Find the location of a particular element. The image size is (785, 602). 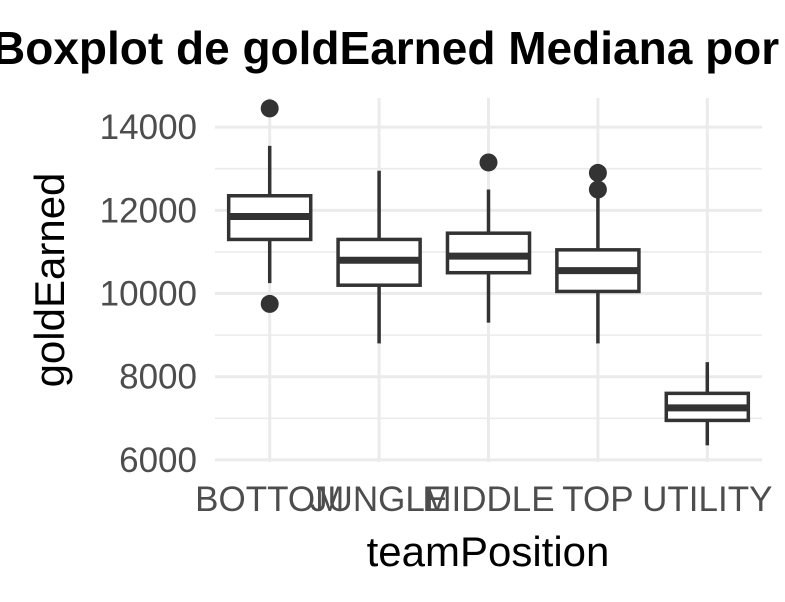

box-jungle is located at coordinates (379, 257).